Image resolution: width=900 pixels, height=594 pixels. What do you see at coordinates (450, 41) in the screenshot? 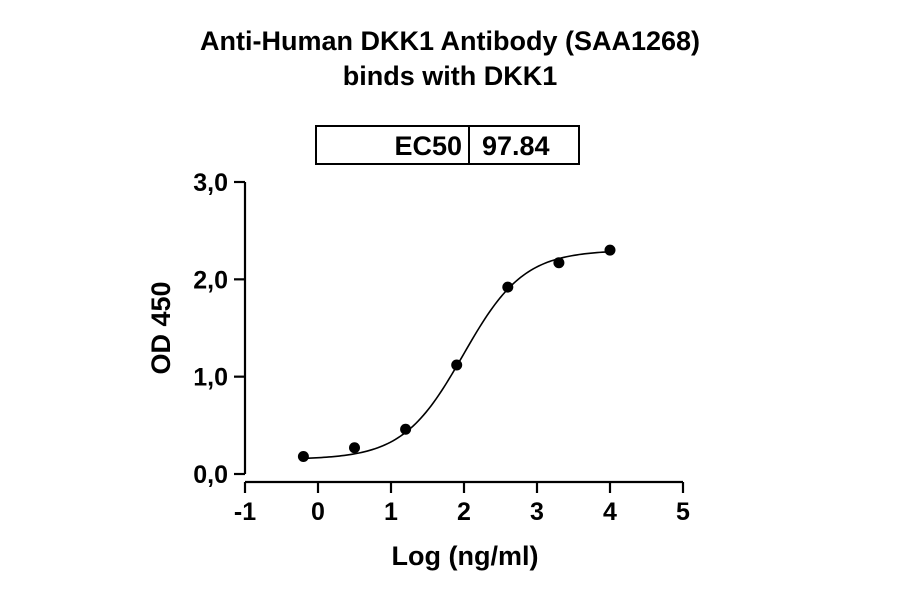
I see `chart-title-line-1: Anti-Human DKK1 Antibody (SAA1268)` at bounding box center [450, 41].